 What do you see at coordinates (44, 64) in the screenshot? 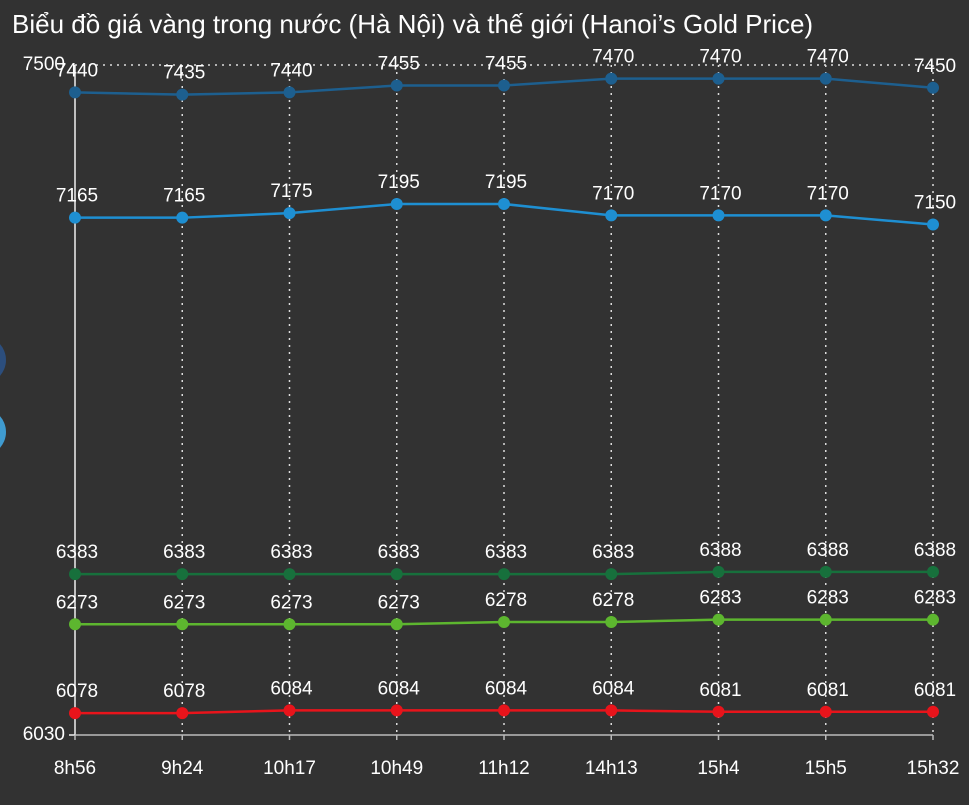
I see `y-tick-label: 7500` at bounding box center [44, 64].